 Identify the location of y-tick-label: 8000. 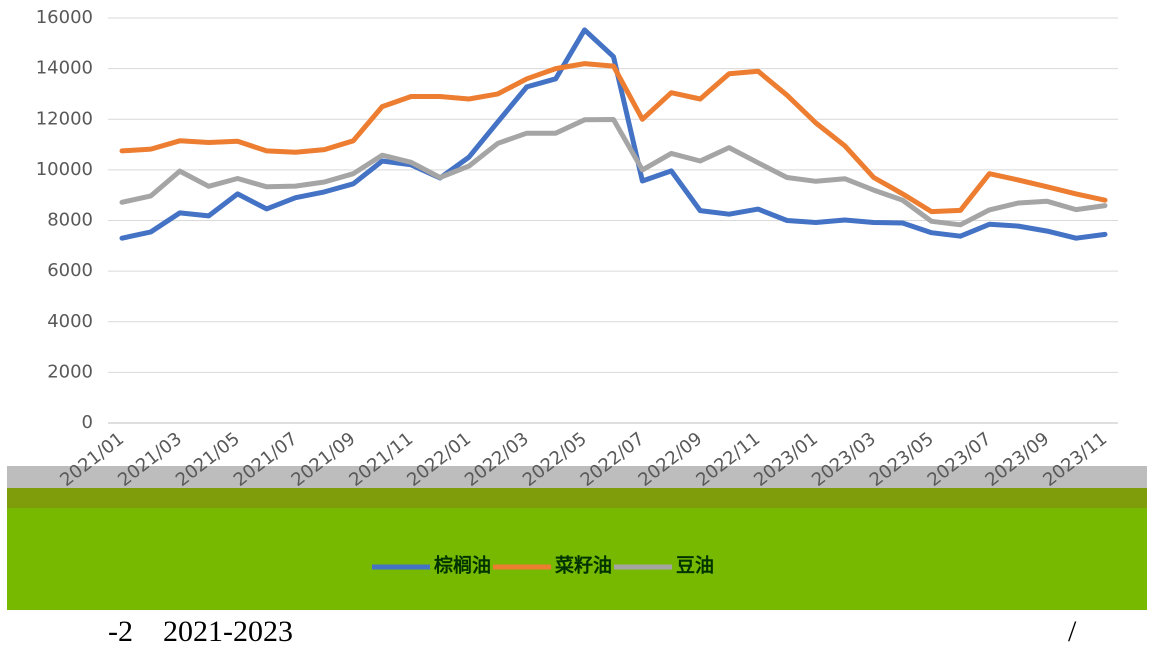
(70, 220).